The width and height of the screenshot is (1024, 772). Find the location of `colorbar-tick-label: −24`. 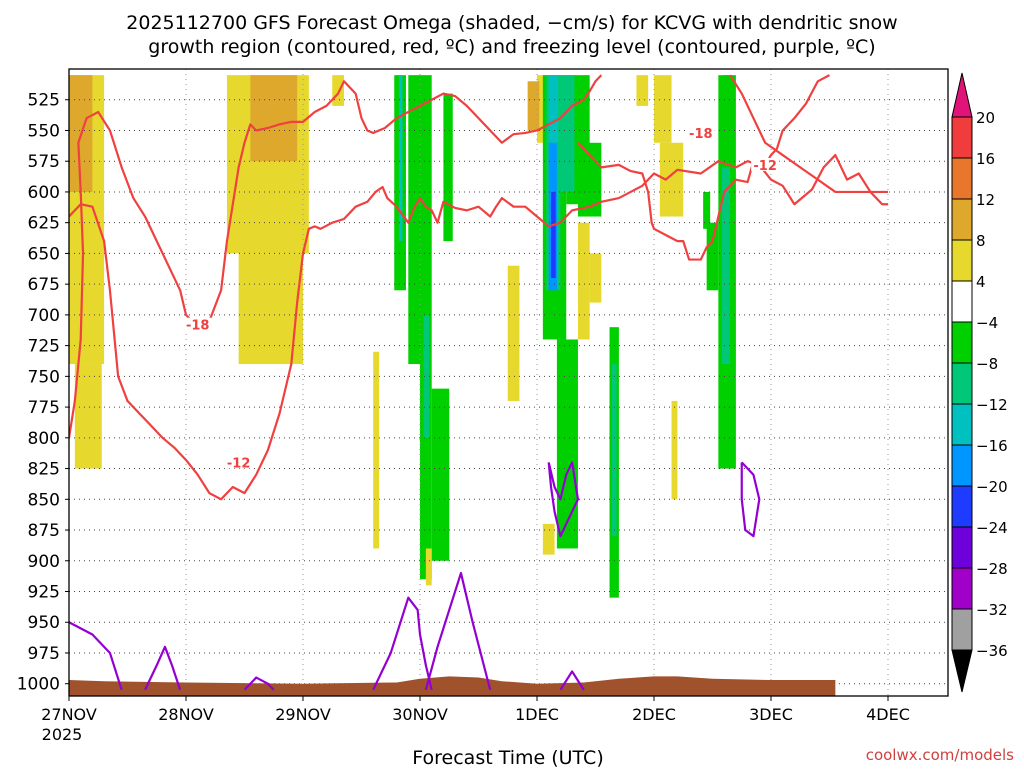

colorbar-tick-label: −24 is located at coordinates (992, 528).